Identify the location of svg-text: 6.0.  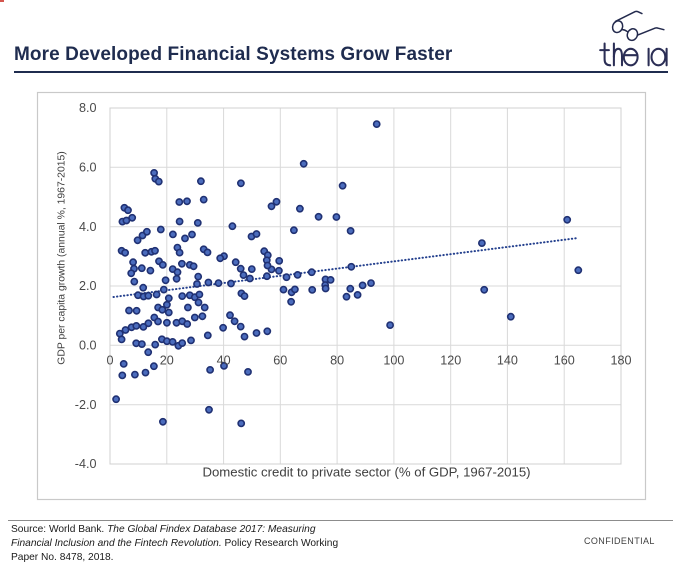
(88, 168).